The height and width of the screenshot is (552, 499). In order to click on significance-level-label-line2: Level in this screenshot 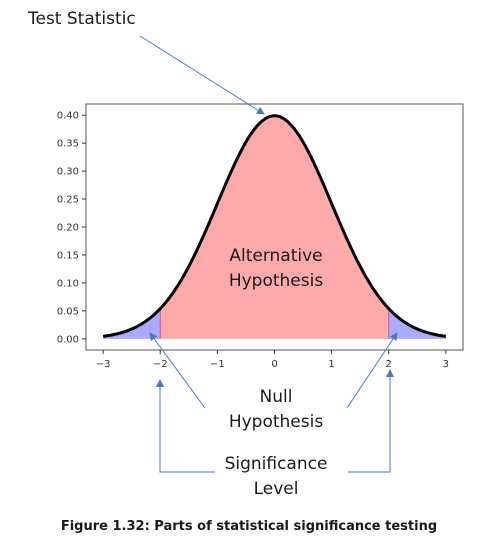, I will do `click(276, 489)`.